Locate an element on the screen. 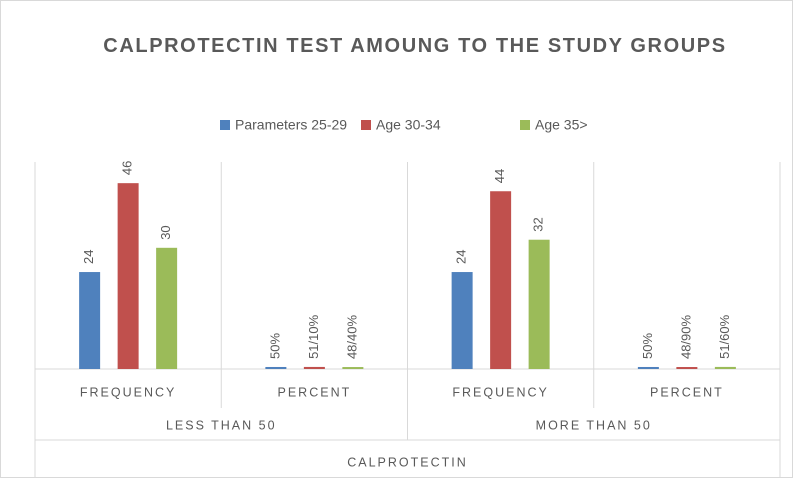  group-label: LESS THAN 50 is located at coordinates (221, 425).